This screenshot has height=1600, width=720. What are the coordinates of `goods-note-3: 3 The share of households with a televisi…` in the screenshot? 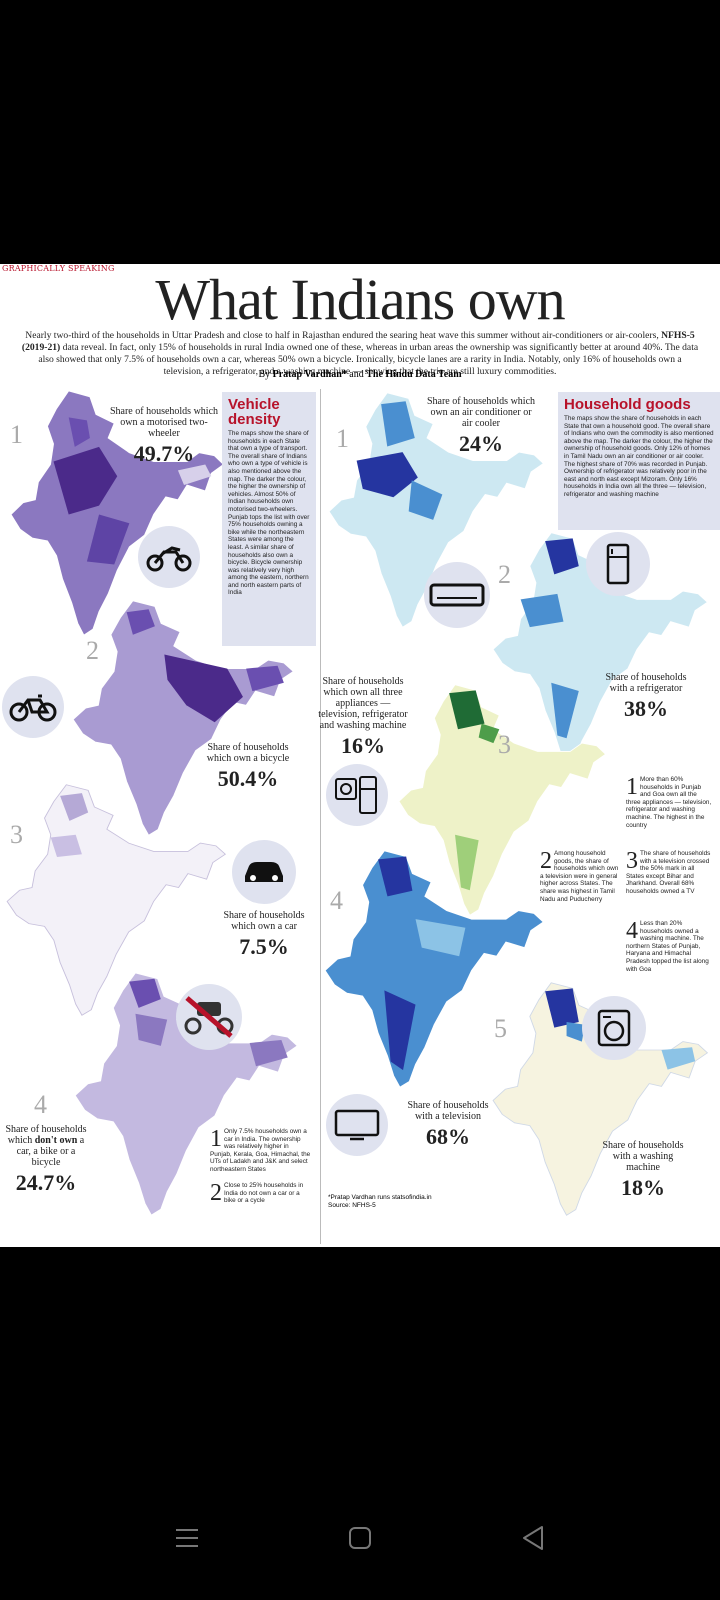 It's located at (668, 871).